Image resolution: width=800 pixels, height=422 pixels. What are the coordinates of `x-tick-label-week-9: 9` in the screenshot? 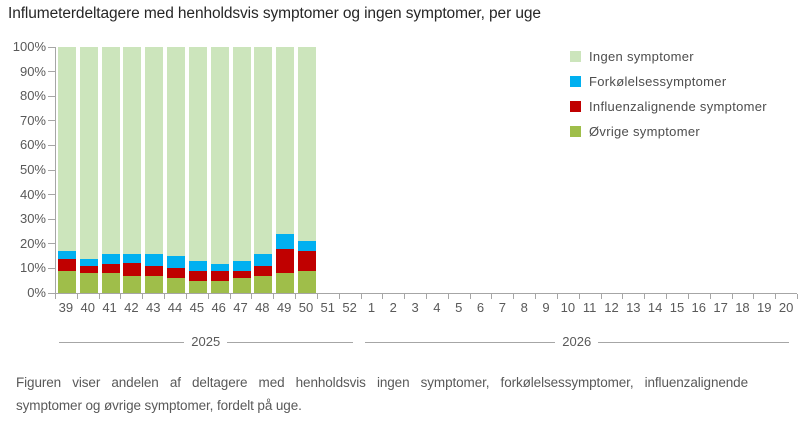 It's located at (546, 307).